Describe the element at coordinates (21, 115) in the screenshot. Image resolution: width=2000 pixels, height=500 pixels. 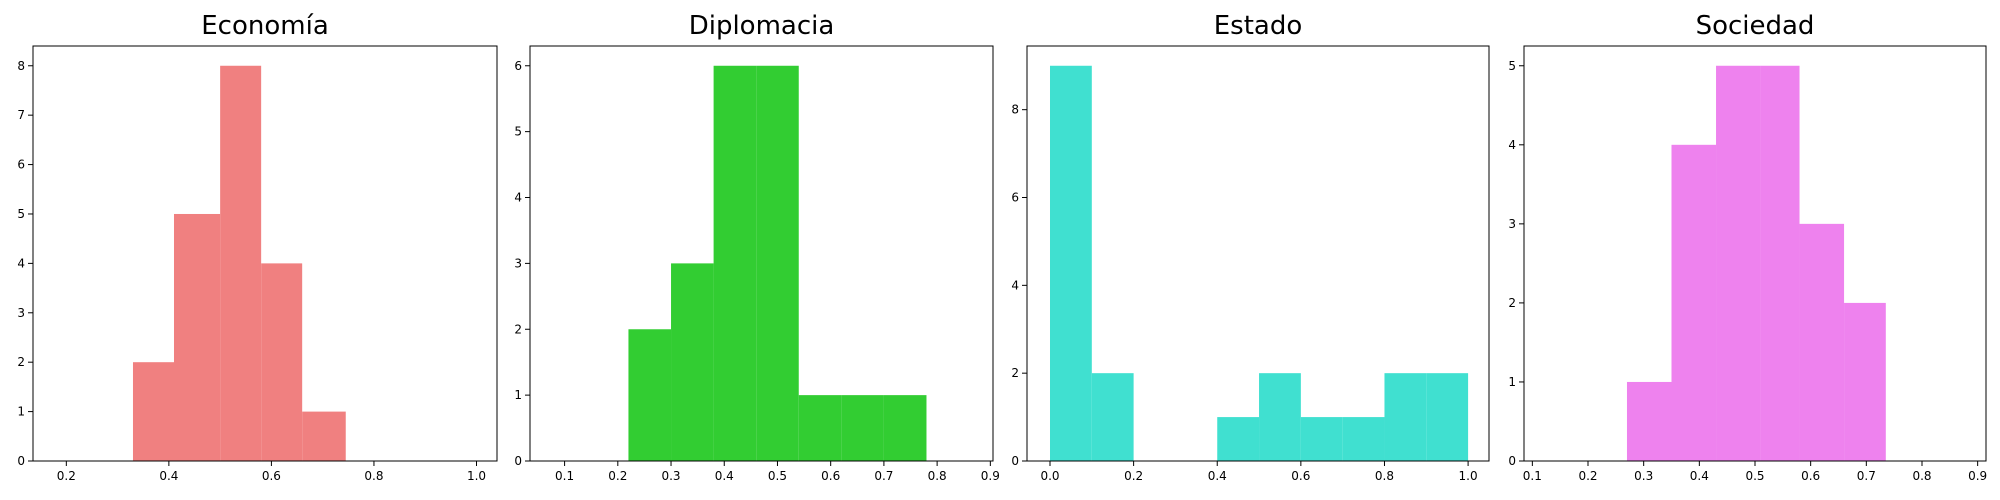
I see `y-tick-label: 7` at that location.